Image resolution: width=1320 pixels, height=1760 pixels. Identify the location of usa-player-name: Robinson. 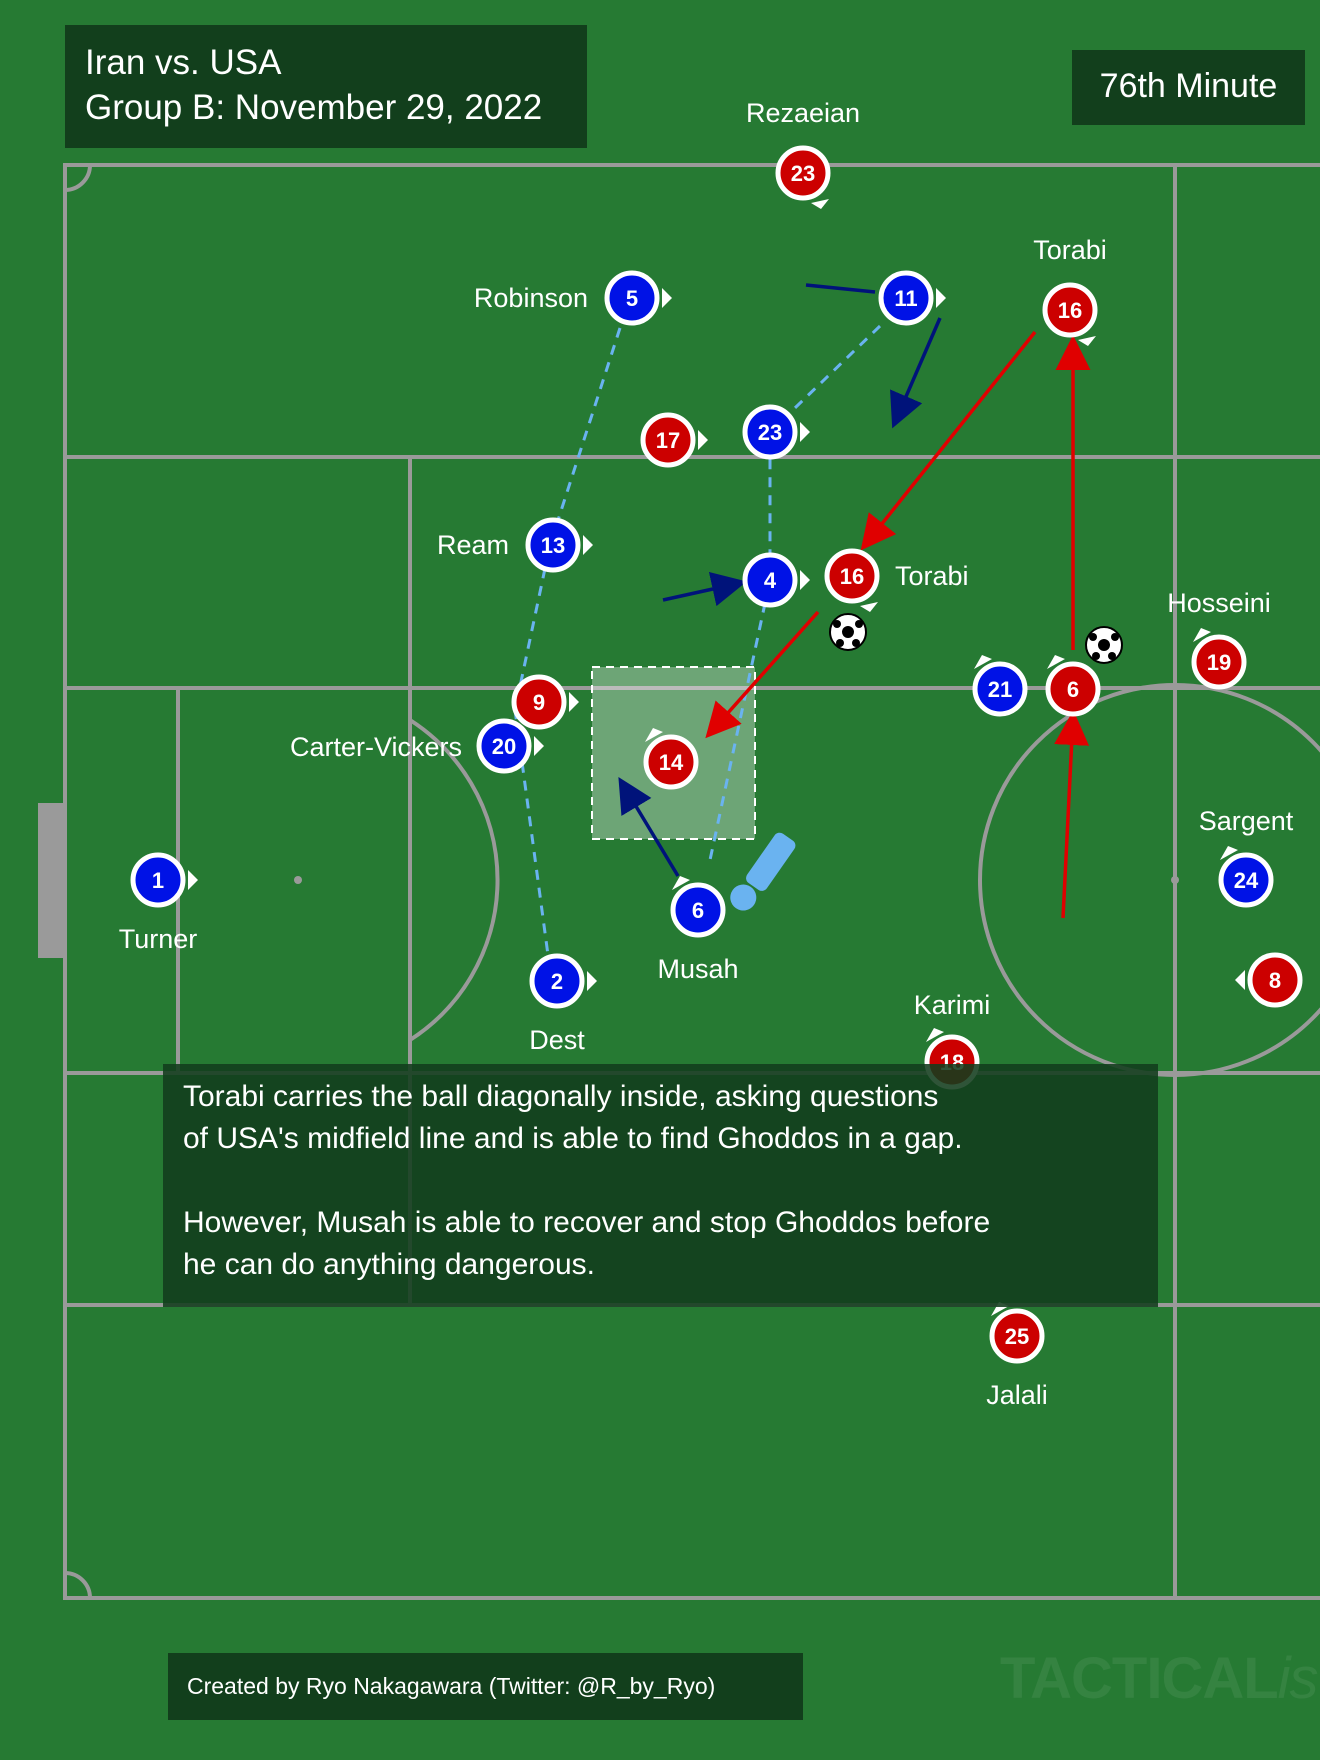
(531, 298).